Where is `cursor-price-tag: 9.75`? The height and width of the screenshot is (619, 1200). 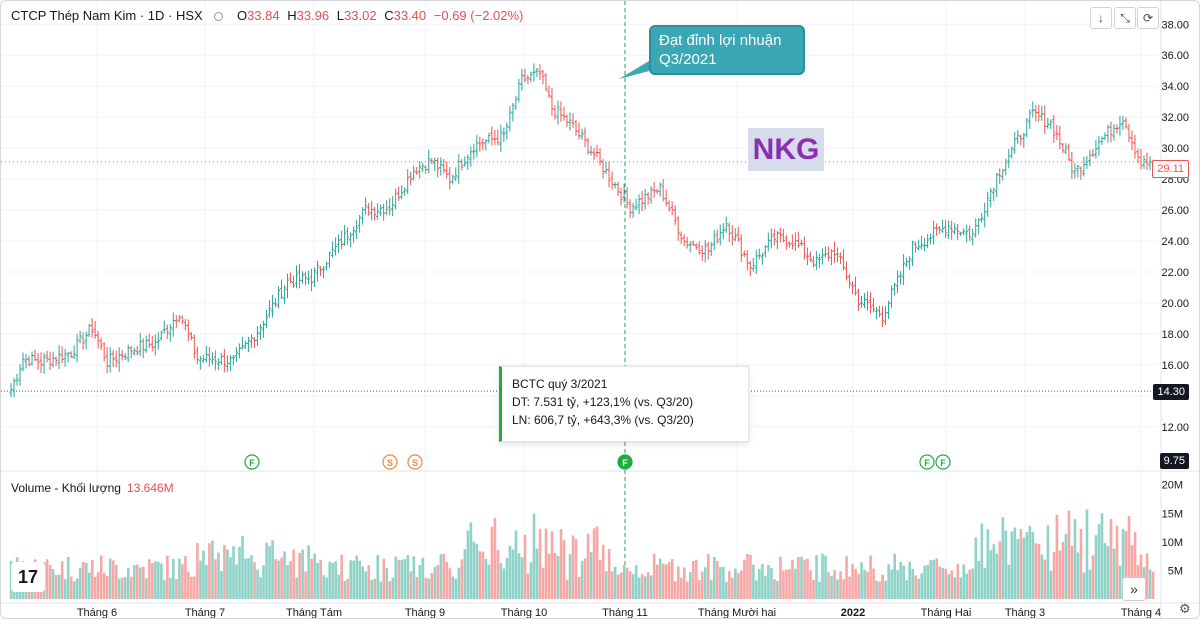
cursor-price-tag: 9.75 is located at coordinates (1174, 461).